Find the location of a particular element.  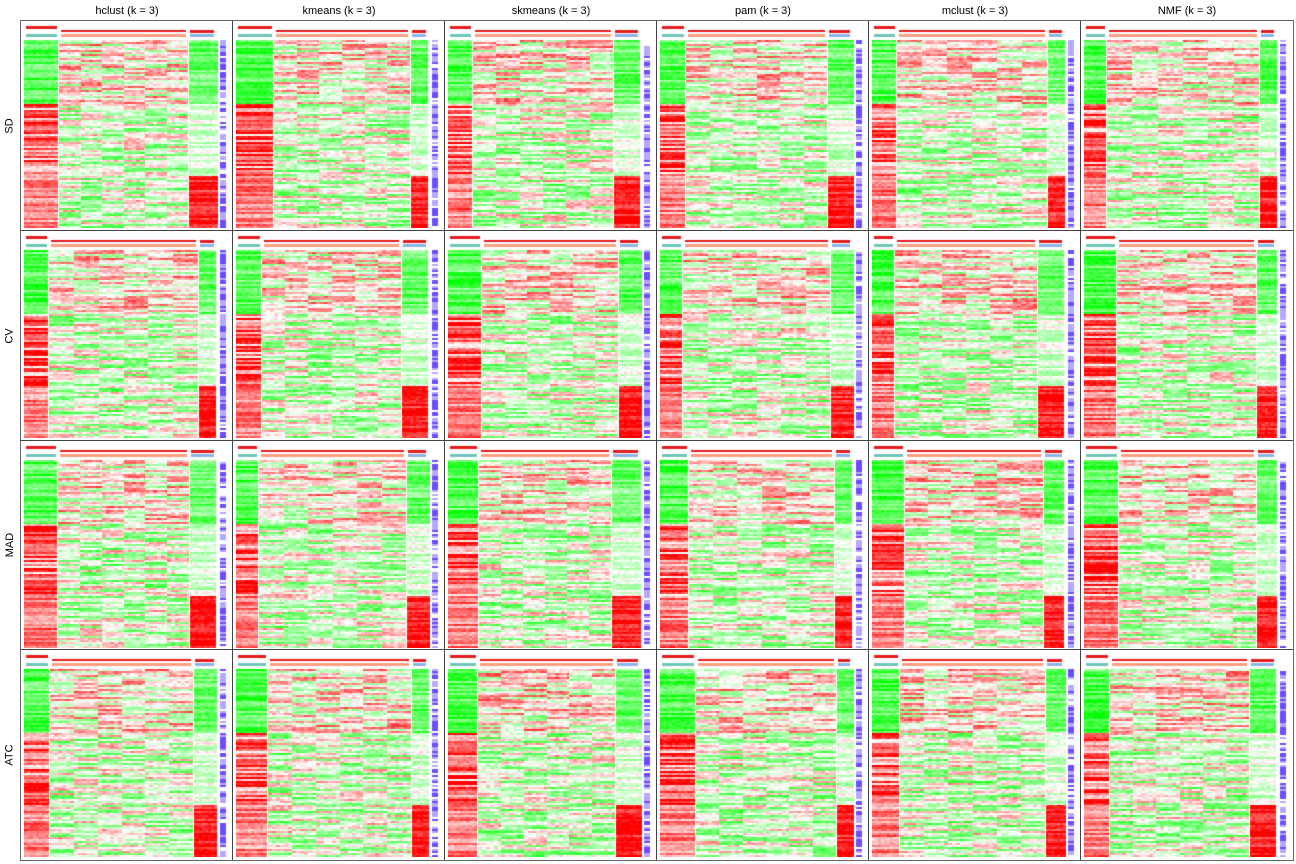

column-title: hclust (k = 3) is located at coordinates (127, 11).